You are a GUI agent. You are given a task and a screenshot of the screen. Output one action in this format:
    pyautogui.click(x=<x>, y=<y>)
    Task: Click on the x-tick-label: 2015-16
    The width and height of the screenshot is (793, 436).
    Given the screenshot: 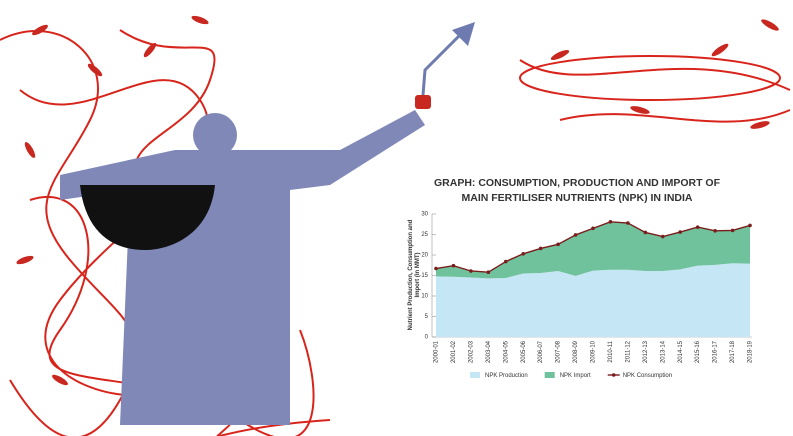 What is the action you would take?
    pyautogui.click(x=698, y=351)
    